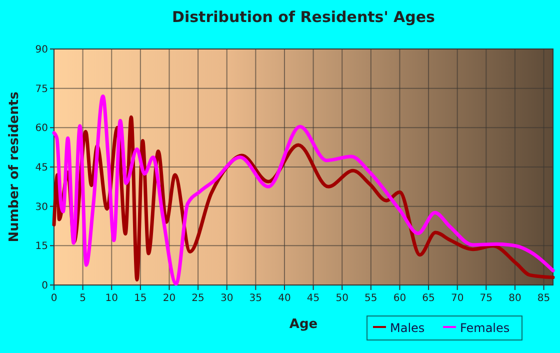 Image resolution: width=560 pixels, height=353 pixels. What do you see at coordinates (14, 166) in the screenshot?
I see `y-axis-title: Number of residents` at bounding box center [14, 166].